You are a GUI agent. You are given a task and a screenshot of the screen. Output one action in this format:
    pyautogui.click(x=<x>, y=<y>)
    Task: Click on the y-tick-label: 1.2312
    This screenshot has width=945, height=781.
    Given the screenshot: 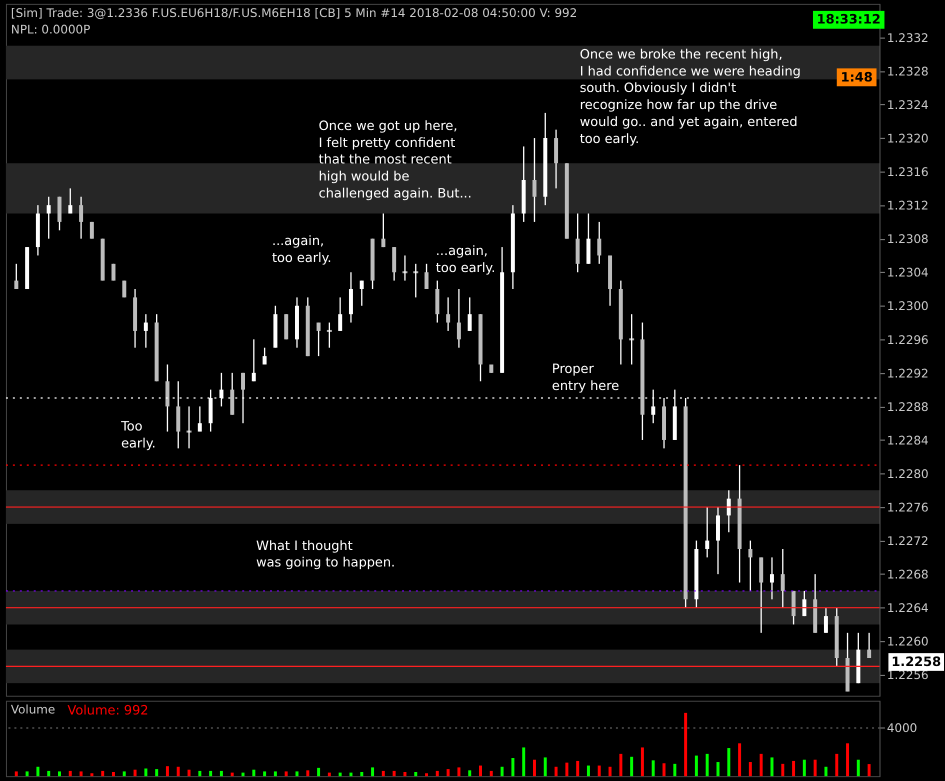 What is the action you would take?
    pyautogui.click(x=907, y=205)
    